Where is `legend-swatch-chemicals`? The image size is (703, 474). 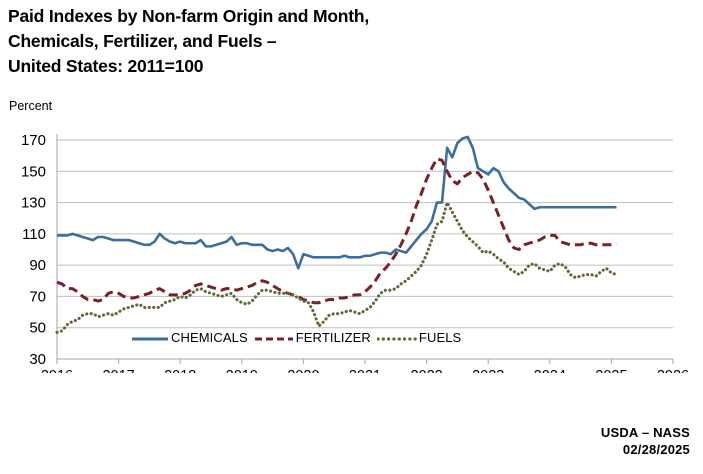
legend-swatch-chemicals is located at coordinates (150, 337).